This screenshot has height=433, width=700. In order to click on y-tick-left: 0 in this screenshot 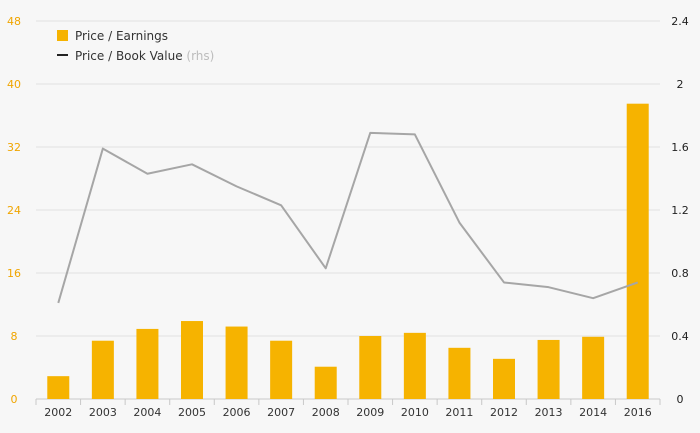, I will do `click(14, 399)`.